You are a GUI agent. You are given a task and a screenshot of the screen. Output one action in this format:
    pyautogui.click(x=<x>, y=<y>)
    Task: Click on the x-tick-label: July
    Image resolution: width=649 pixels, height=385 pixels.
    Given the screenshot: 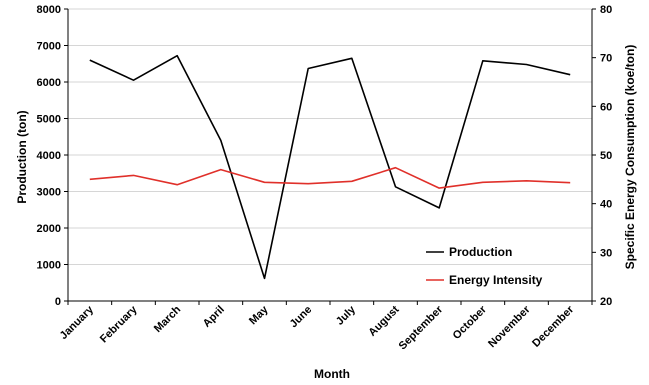 What is the action you would take?
    pyautogui.click(x=346, y=315)
    